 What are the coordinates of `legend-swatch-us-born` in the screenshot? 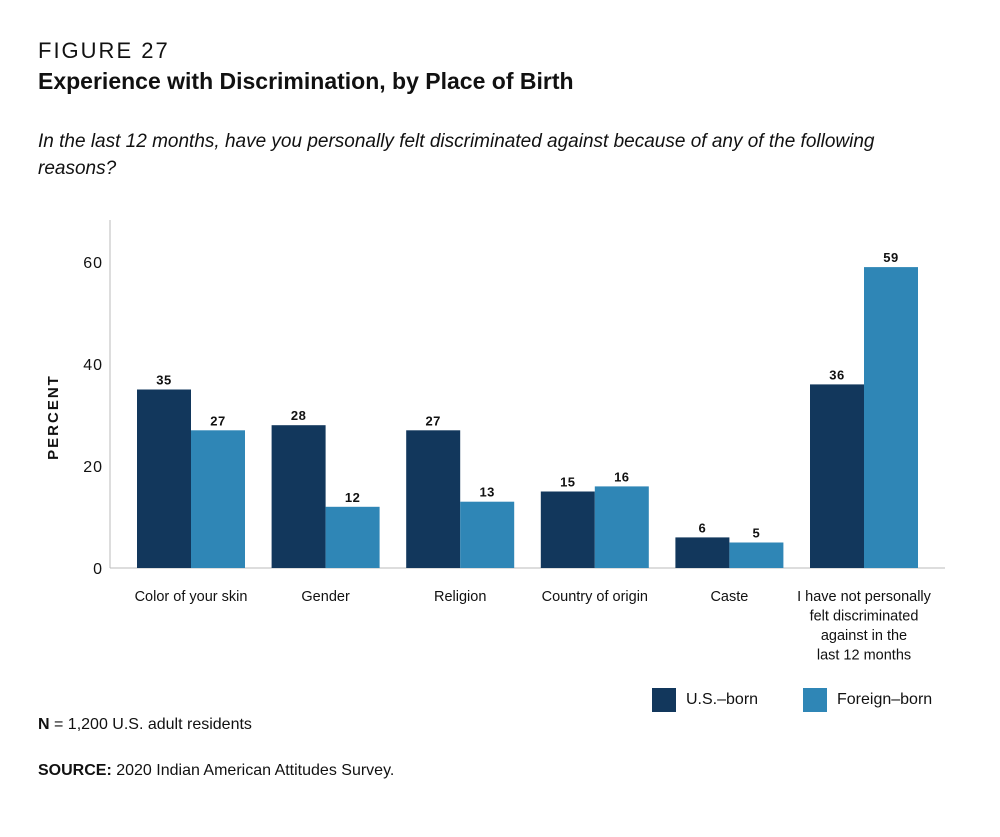 It's located at (664, 700).